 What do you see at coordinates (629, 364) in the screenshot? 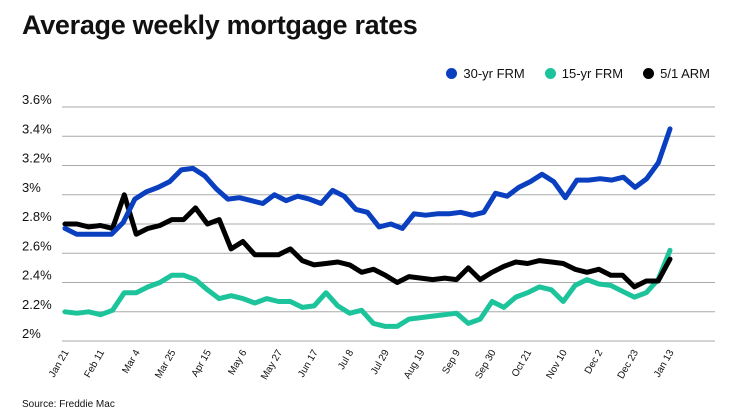
I see `x-tick-label: Dec 23` at bounding box center [629, 364].